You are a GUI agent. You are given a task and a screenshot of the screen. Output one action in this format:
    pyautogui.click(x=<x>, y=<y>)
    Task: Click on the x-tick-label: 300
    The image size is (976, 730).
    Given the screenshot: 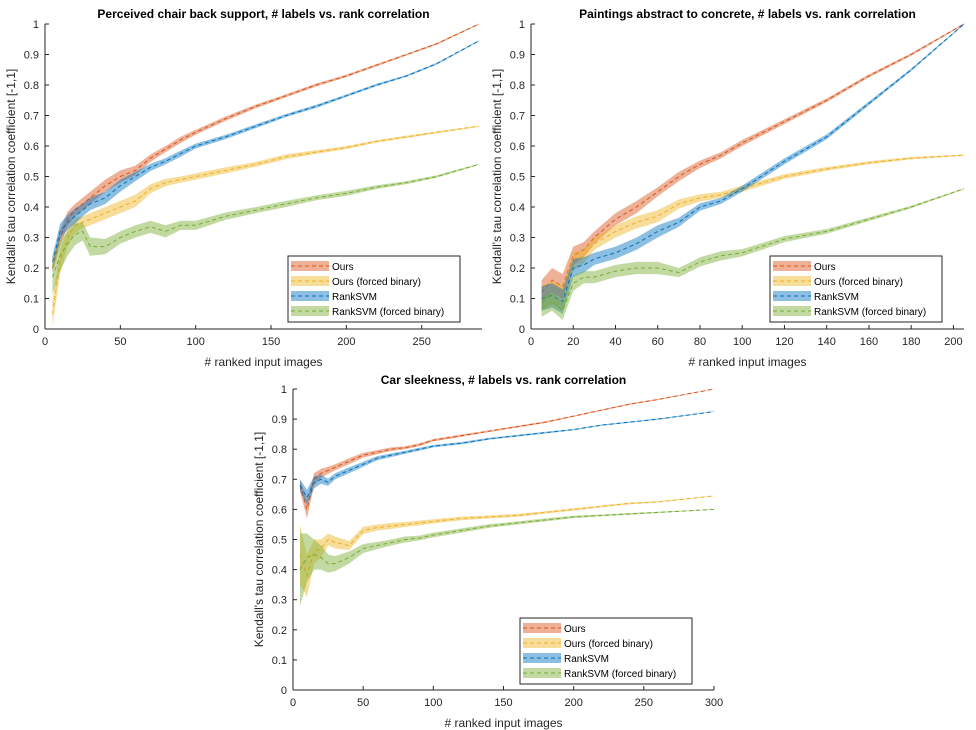 What is the action you would take?
    pyautogui.click(x=714, y=703)
    